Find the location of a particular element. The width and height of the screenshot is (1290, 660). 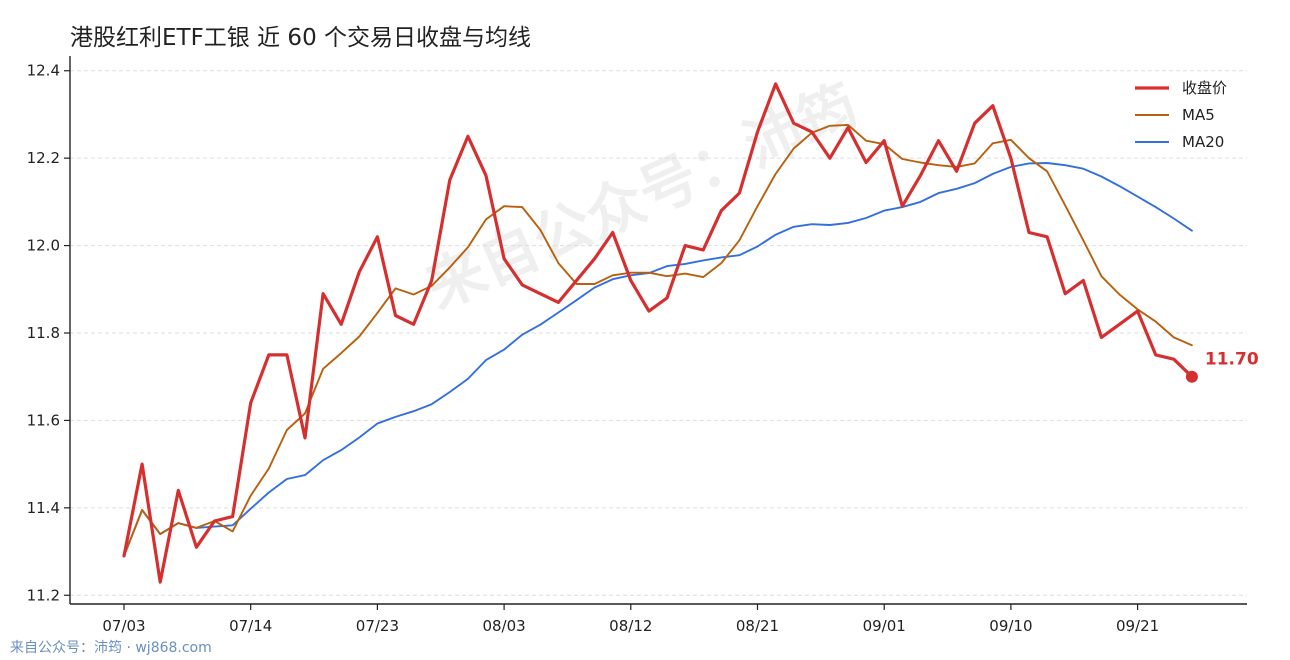

chart-title: 港股红利ETF工银 近 60 个交易日收盘与均线 is located at coordinates (301, 38).